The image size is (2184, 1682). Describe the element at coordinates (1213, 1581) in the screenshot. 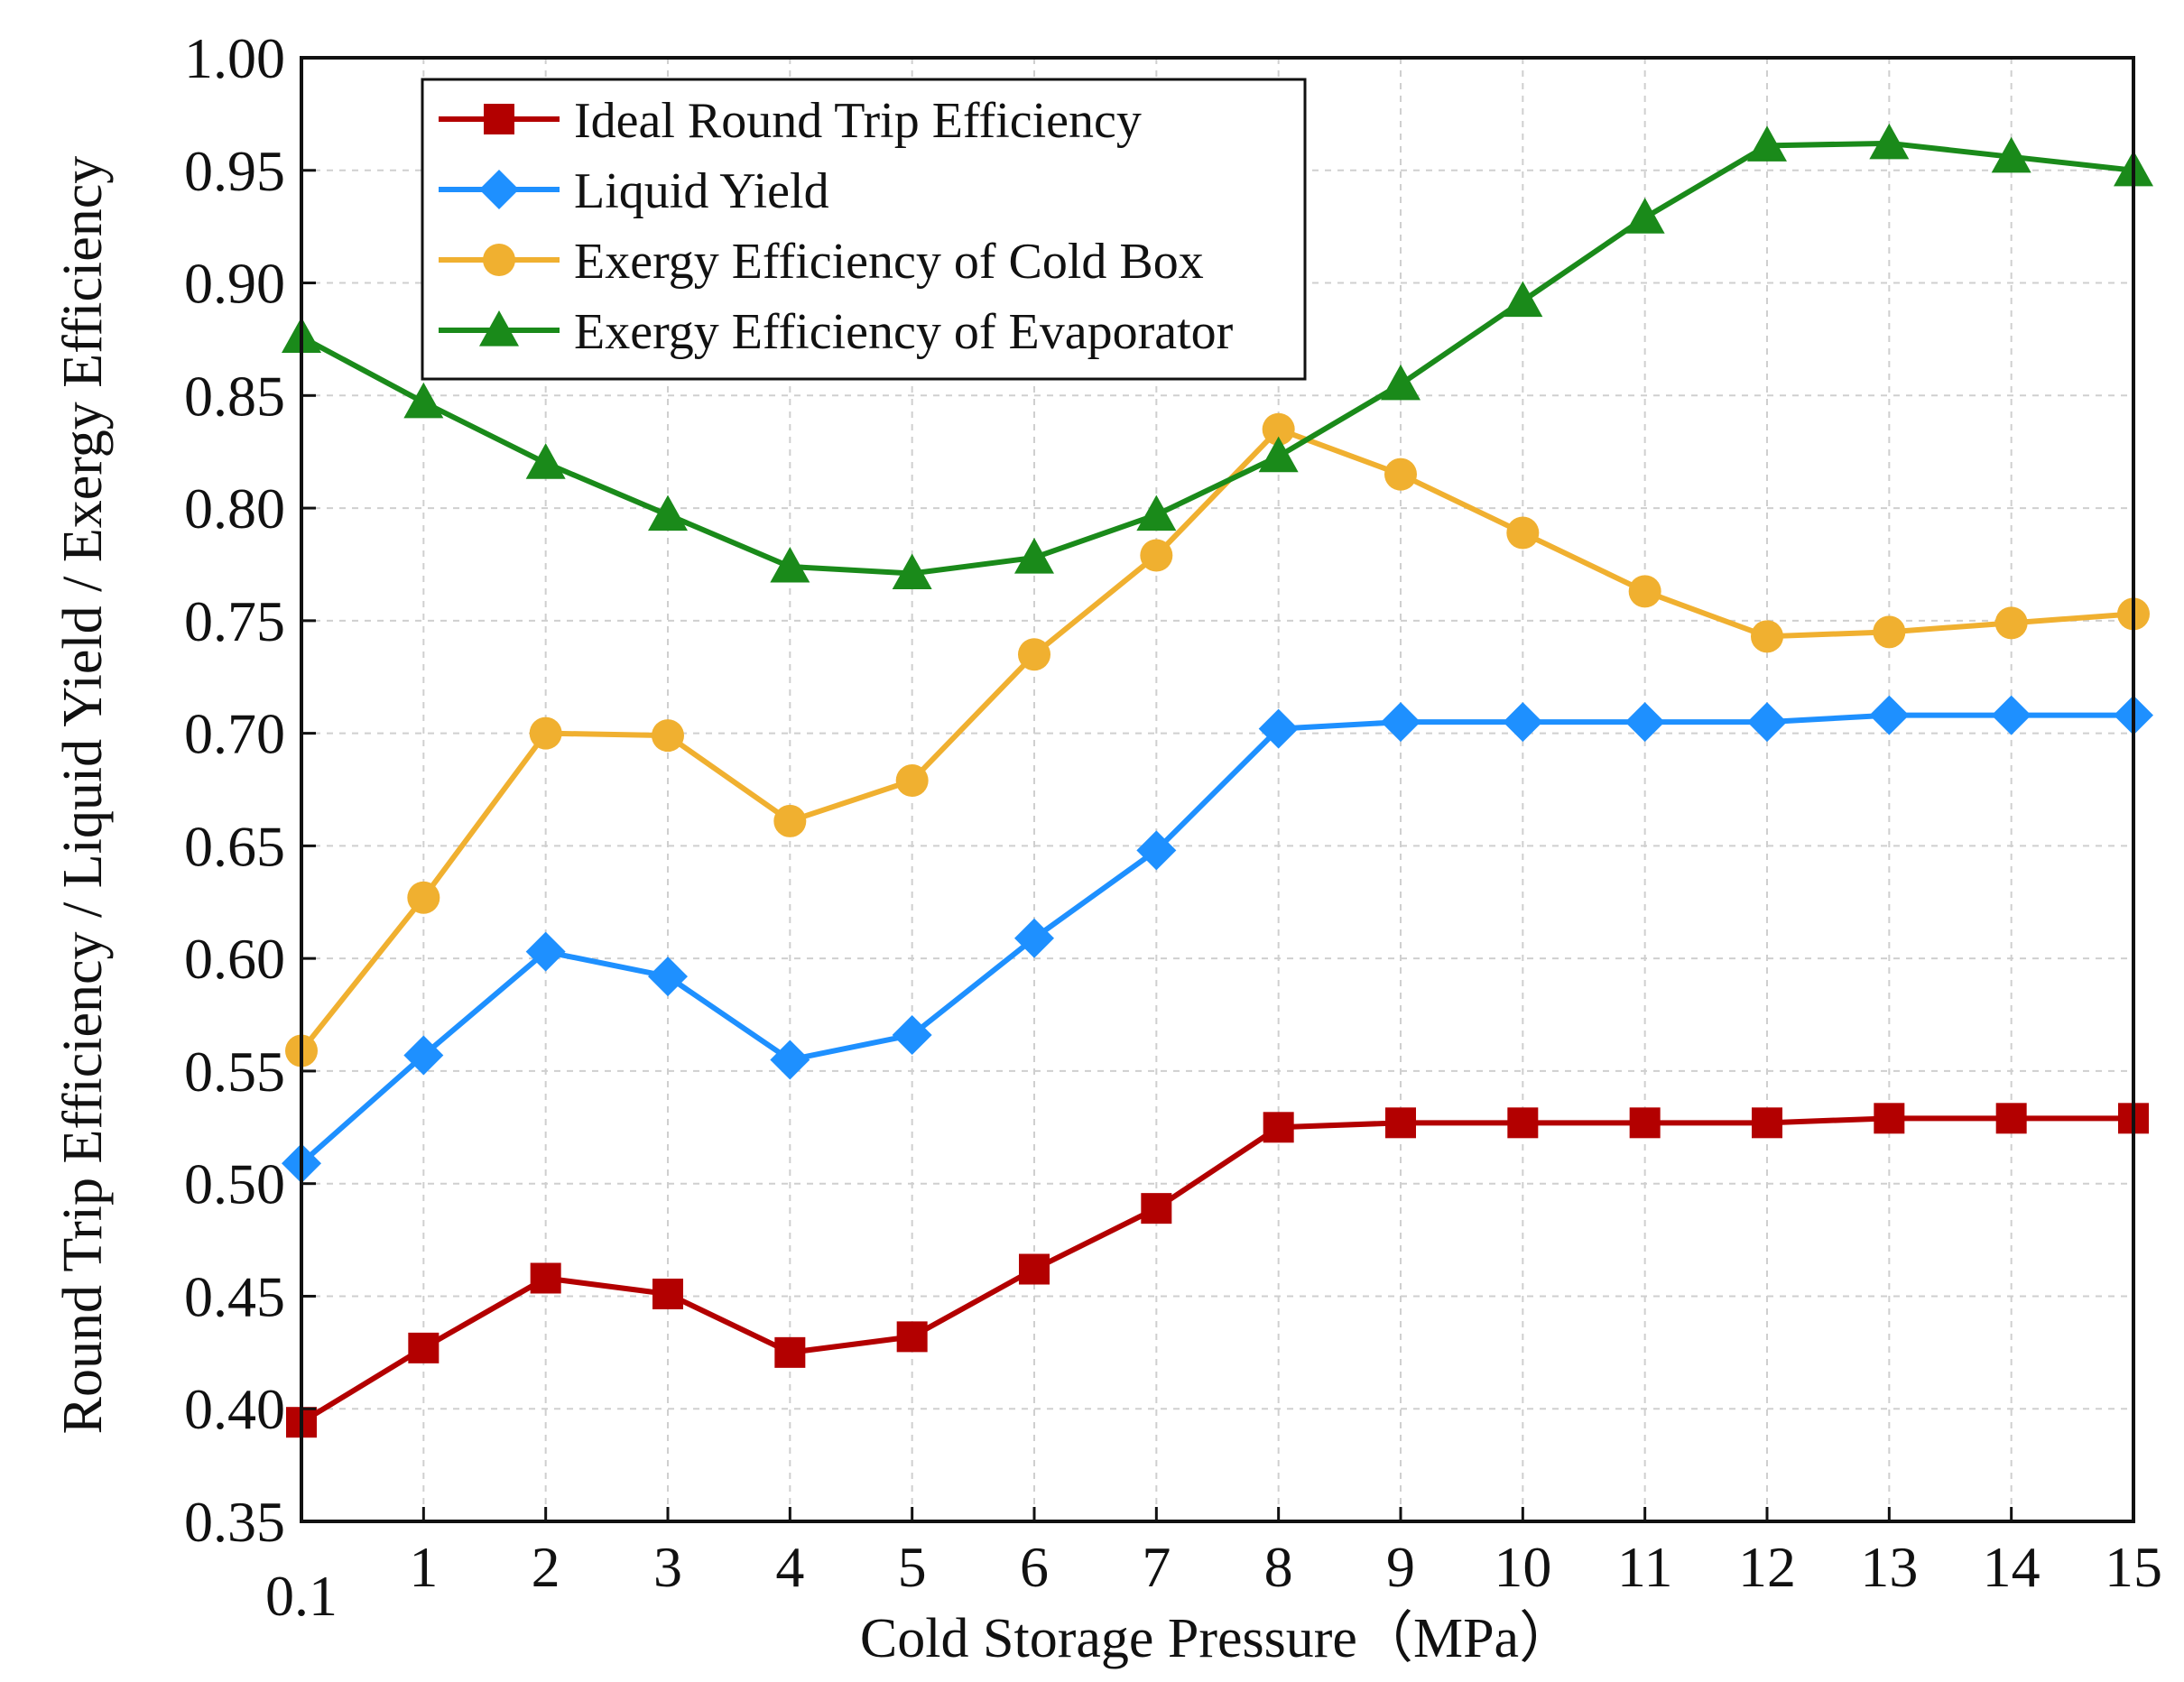

I see `x-tick-labels: 0.1 1 2 3 4 5 6 7 8 9 10 11 12 13 14 15` at that location.